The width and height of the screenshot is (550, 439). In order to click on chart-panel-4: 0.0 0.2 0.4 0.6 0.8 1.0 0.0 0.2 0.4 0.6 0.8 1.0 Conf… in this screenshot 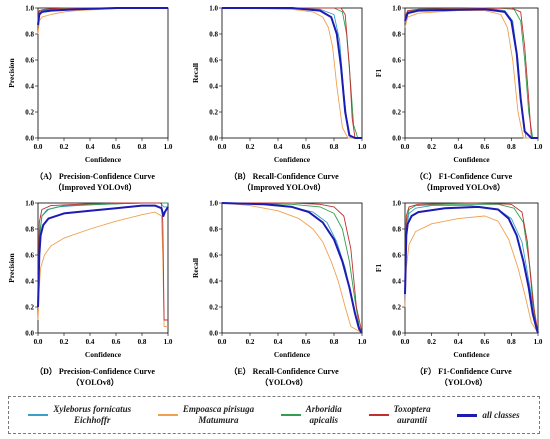, I will do `click(90, 294)`.